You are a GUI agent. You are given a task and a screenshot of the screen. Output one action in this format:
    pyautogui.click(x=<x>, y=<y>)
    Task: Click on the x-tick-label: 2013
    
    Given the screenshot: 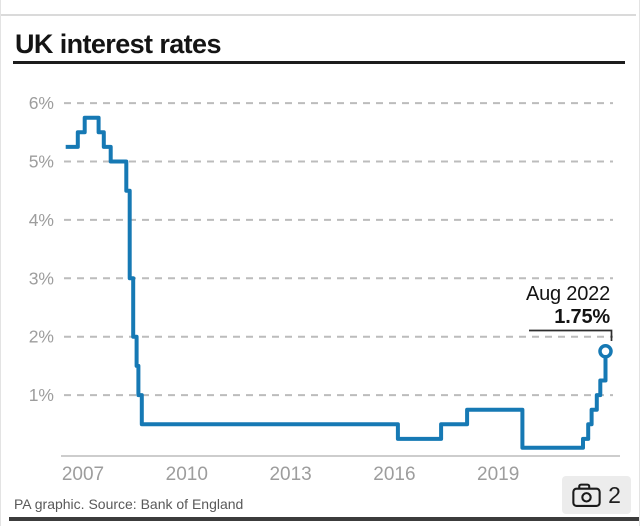 What is the action you would take?
    pyautogui.click(x=290, y=474)
    